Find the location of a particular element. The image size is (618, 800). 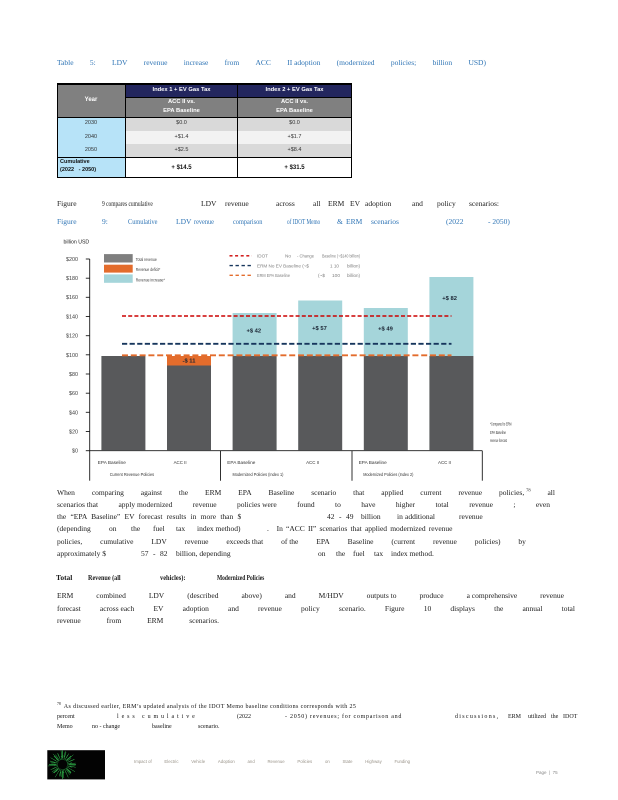

svg-text: $120 is located at coordinates (72, 337).